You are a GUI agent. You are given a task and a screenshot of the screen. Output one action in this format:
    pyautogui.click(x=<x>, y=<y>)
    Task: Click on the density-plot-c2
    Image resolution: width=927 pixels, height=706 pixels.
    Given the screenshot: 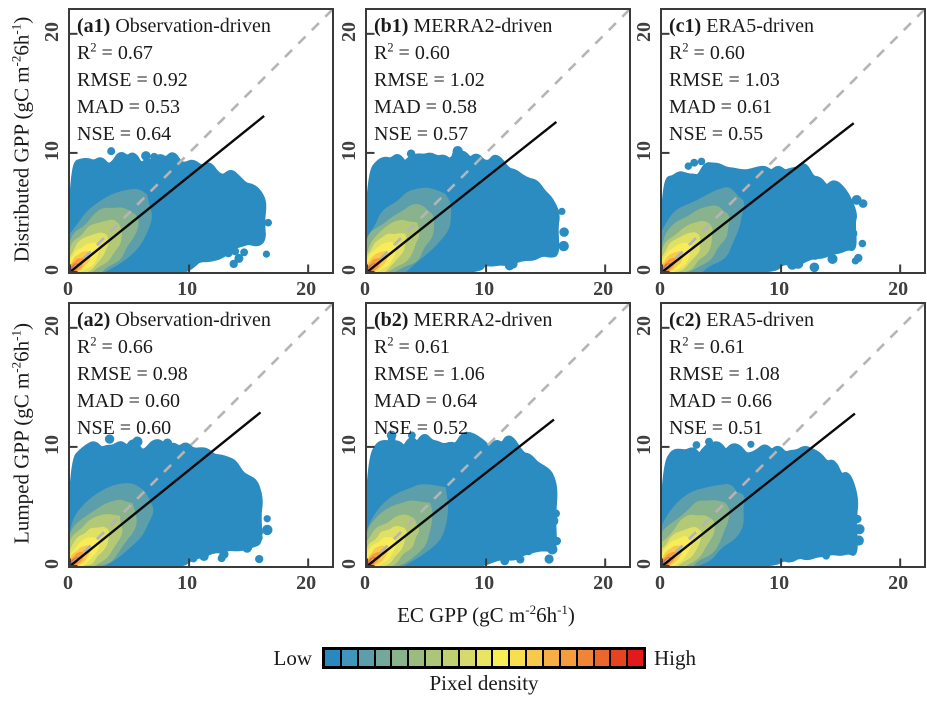 What is the action you would take?
    pyautogui.click(x=793, y=435)
    